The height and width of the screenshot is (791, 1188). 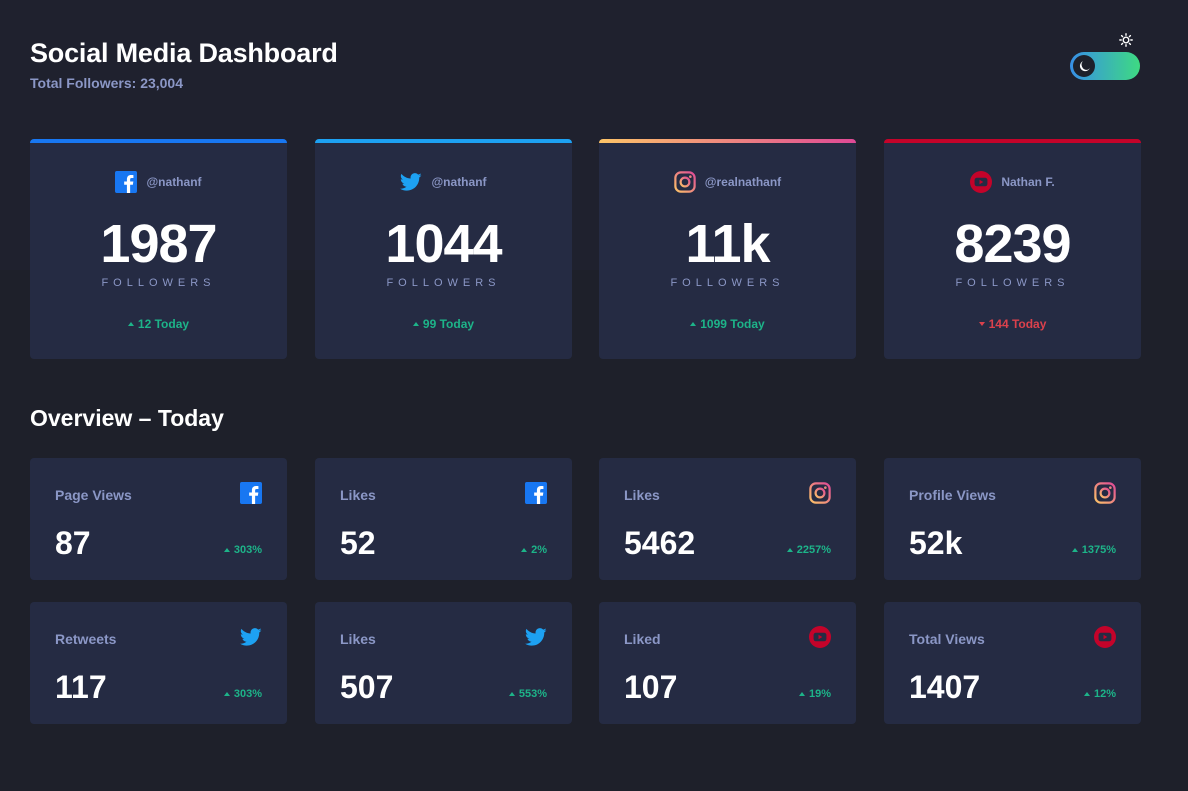 What do you see at coordinates (651, 687) in the screenshot?
I see `overview-value: 107` at bounding box center [651, 687].